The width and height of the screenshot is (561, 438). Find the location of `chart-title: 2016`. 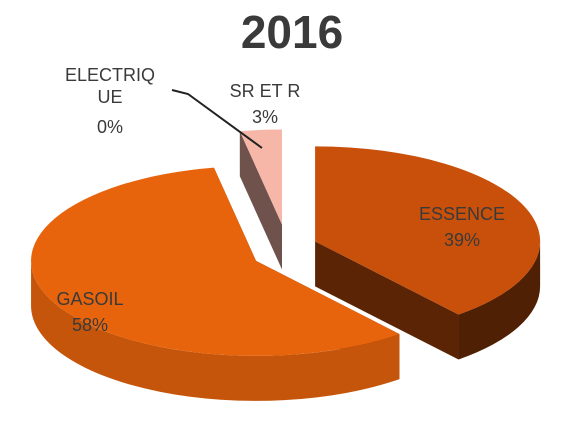

chart-title: 2016 is located at coordinates (292, 32).